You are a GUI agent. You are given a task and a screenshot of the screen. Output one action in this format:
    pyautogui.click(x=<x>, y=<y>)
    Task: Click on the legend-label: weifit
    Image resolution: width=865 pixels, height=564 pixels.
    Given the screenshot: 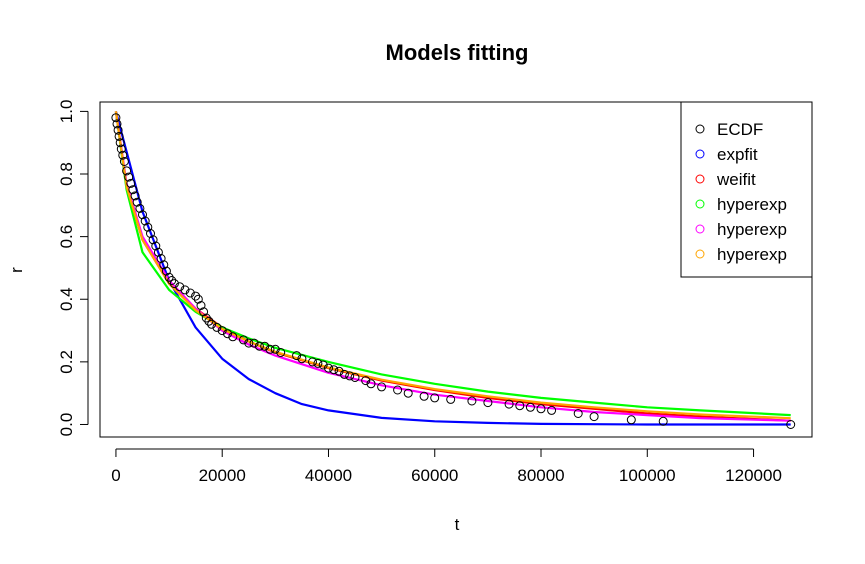 What is the action you would take?
    pyautogui.click(x=736, y=179)
    